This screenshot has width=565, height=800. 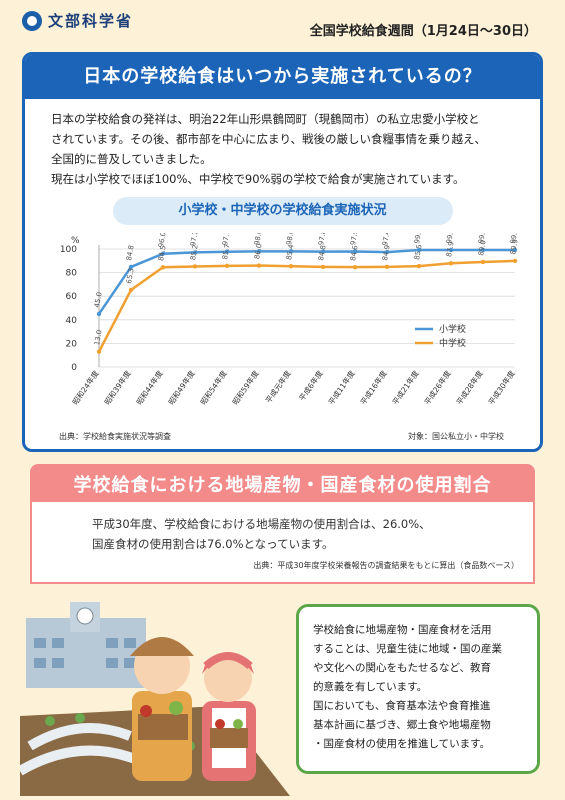 I want to click on data-label: 89.9, so click(x=514, y=247).